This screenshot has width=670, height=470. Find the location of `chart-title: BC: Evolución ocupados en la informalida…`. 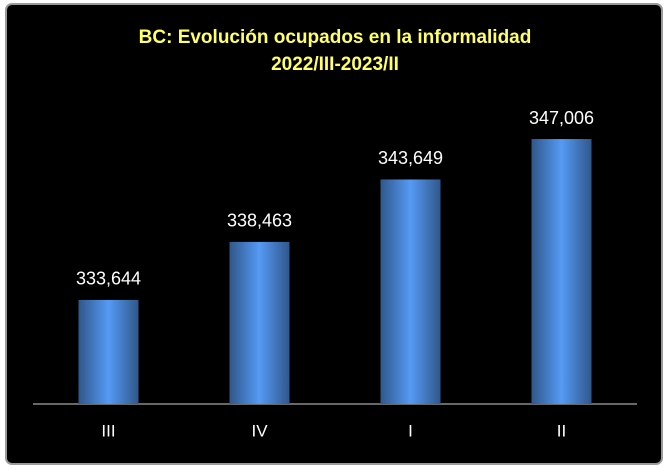

chart-title: BC: Evolución ocupados en la informalida… is located at coordinates (335, 37).